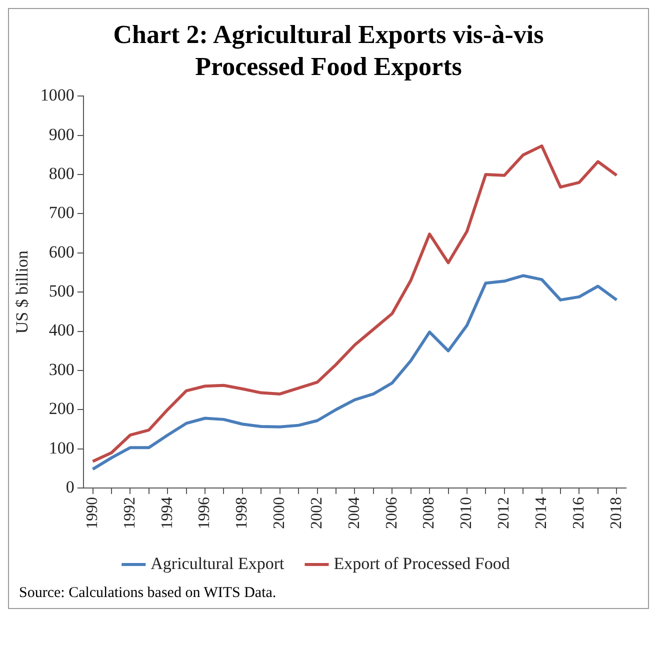 This screenshot has width=655, height=657. I want to click on x-tick-label: 2016, so click(579, 513).